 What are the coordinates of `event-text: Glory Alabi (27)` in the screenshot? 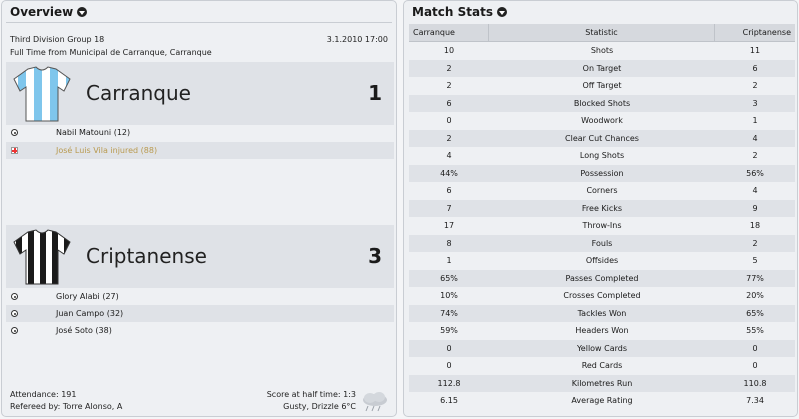 It's located at (87, 296).